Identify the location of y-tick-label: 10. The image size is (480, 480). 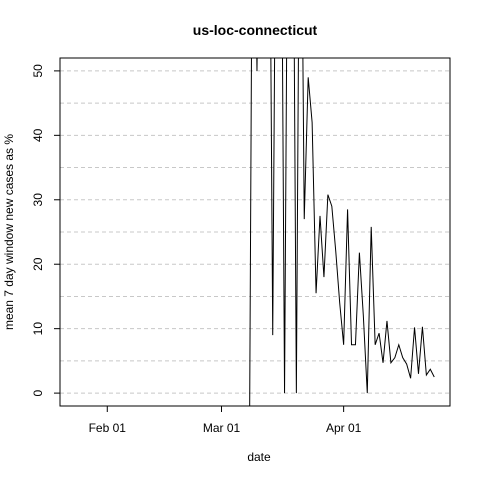
(38, 329).